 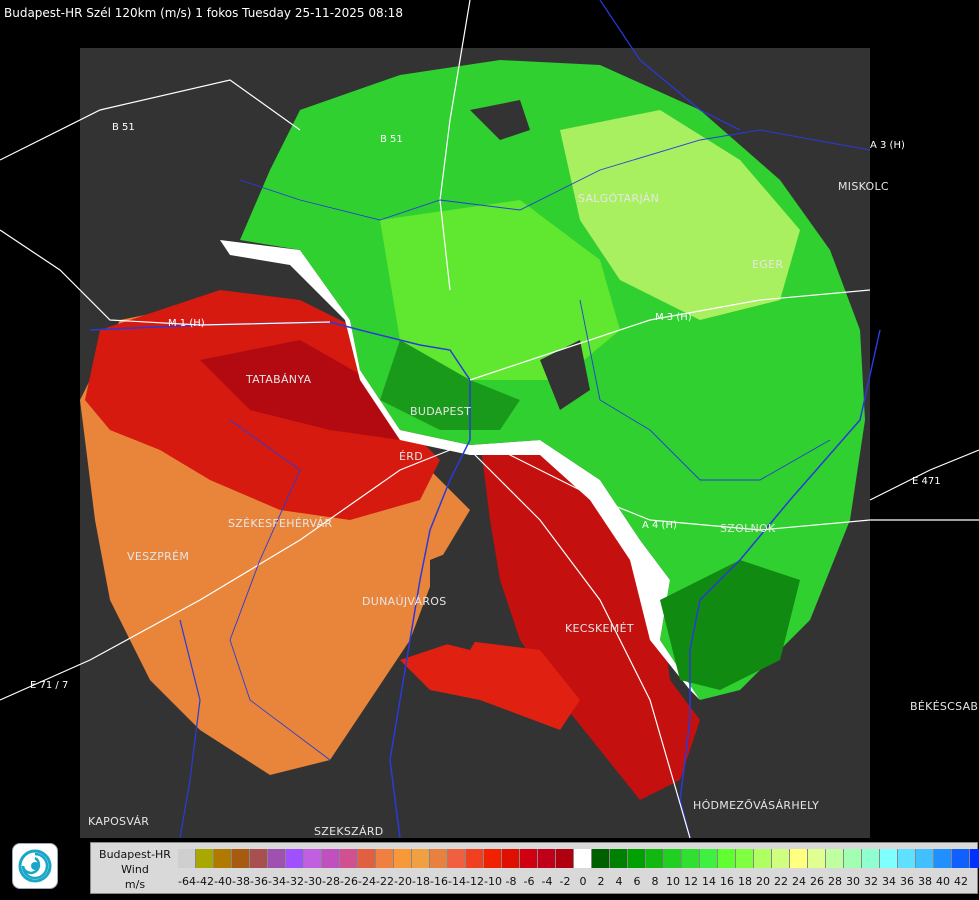 I want to click on echo-darkgreen-s, so click(x=730, y=625).